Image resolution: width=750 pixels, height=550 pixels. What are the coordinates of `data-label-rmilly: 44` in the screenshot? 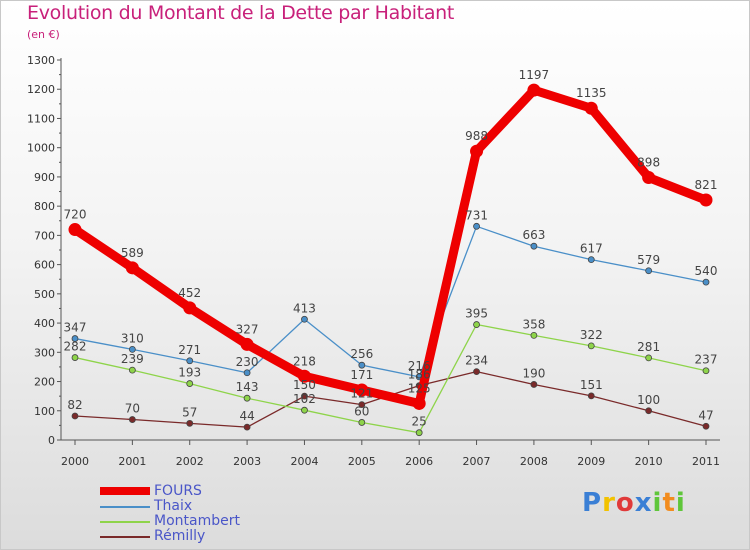 It's located at (246, 416).